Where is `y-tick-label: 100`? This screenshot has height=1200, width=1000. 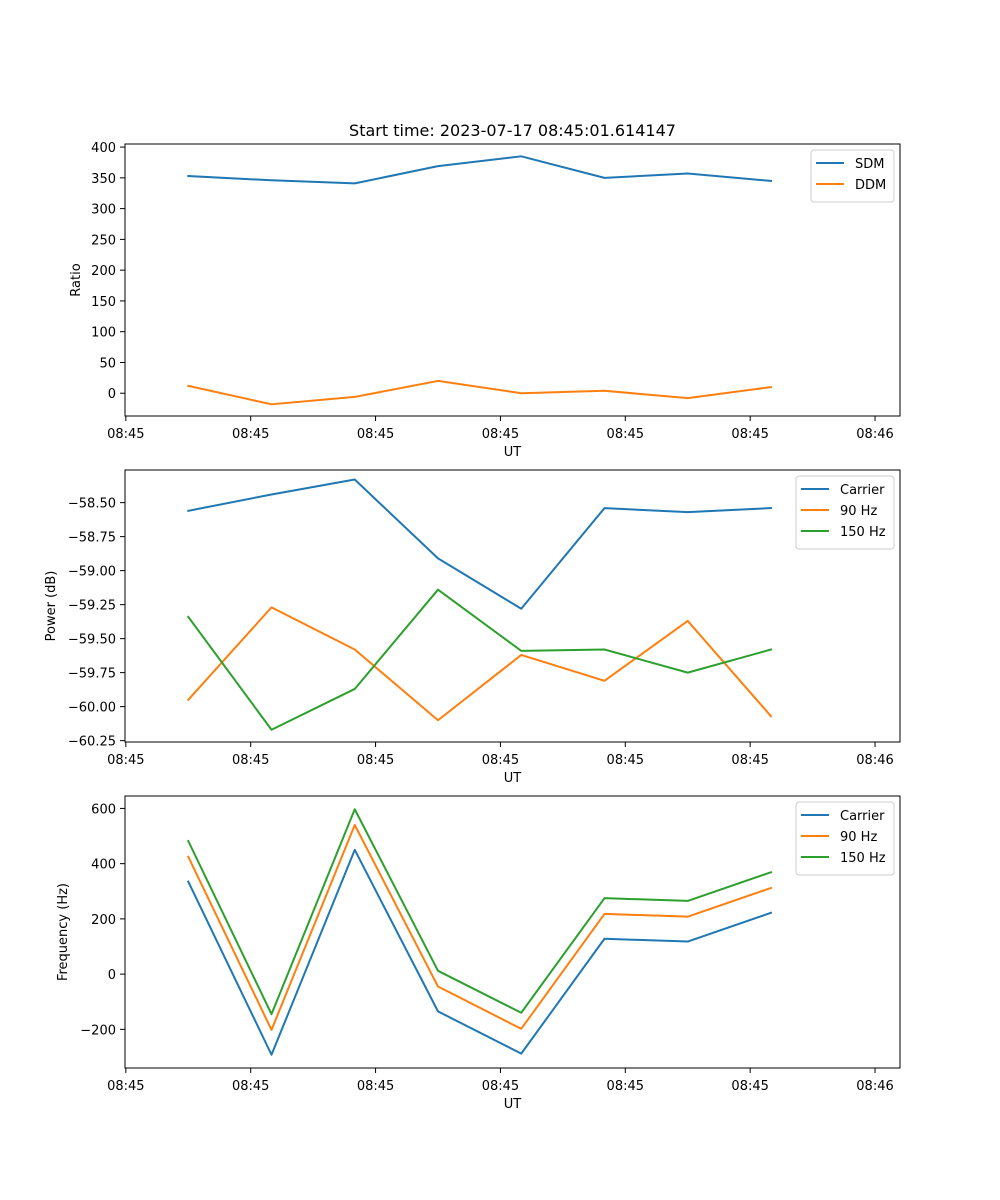
y-tick-label: 100 is located at coordinates (103, 333).